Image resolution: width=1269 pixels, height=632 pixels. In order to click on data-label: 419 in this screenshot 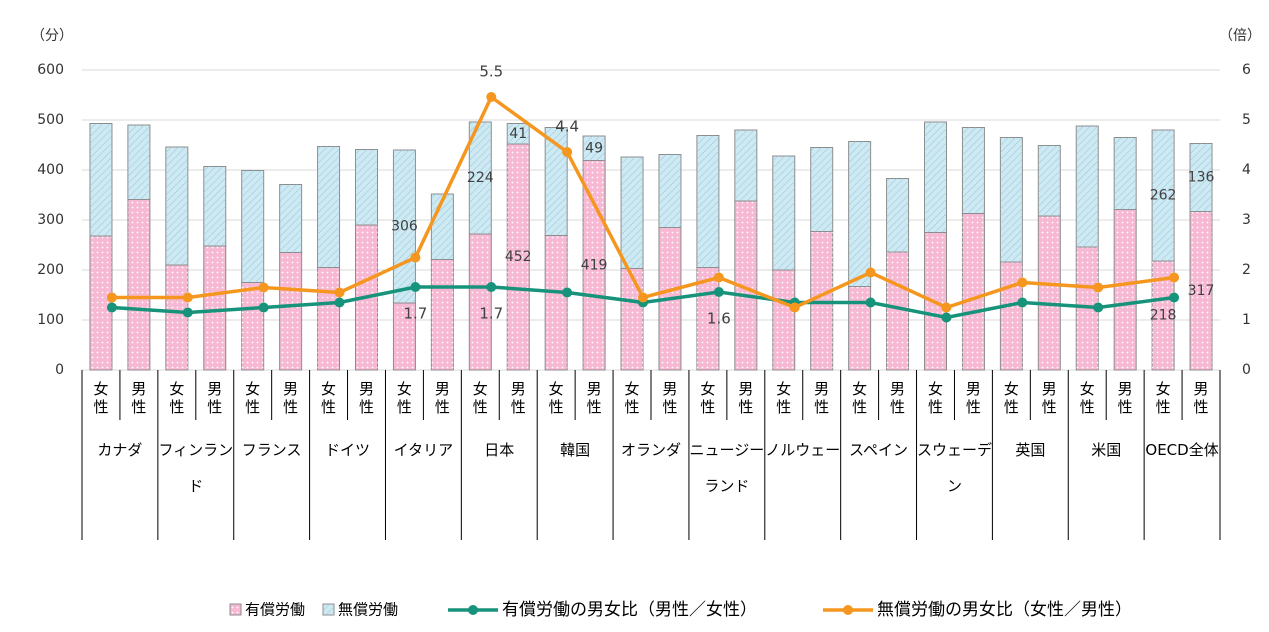, I will do `click(594, 265)`.